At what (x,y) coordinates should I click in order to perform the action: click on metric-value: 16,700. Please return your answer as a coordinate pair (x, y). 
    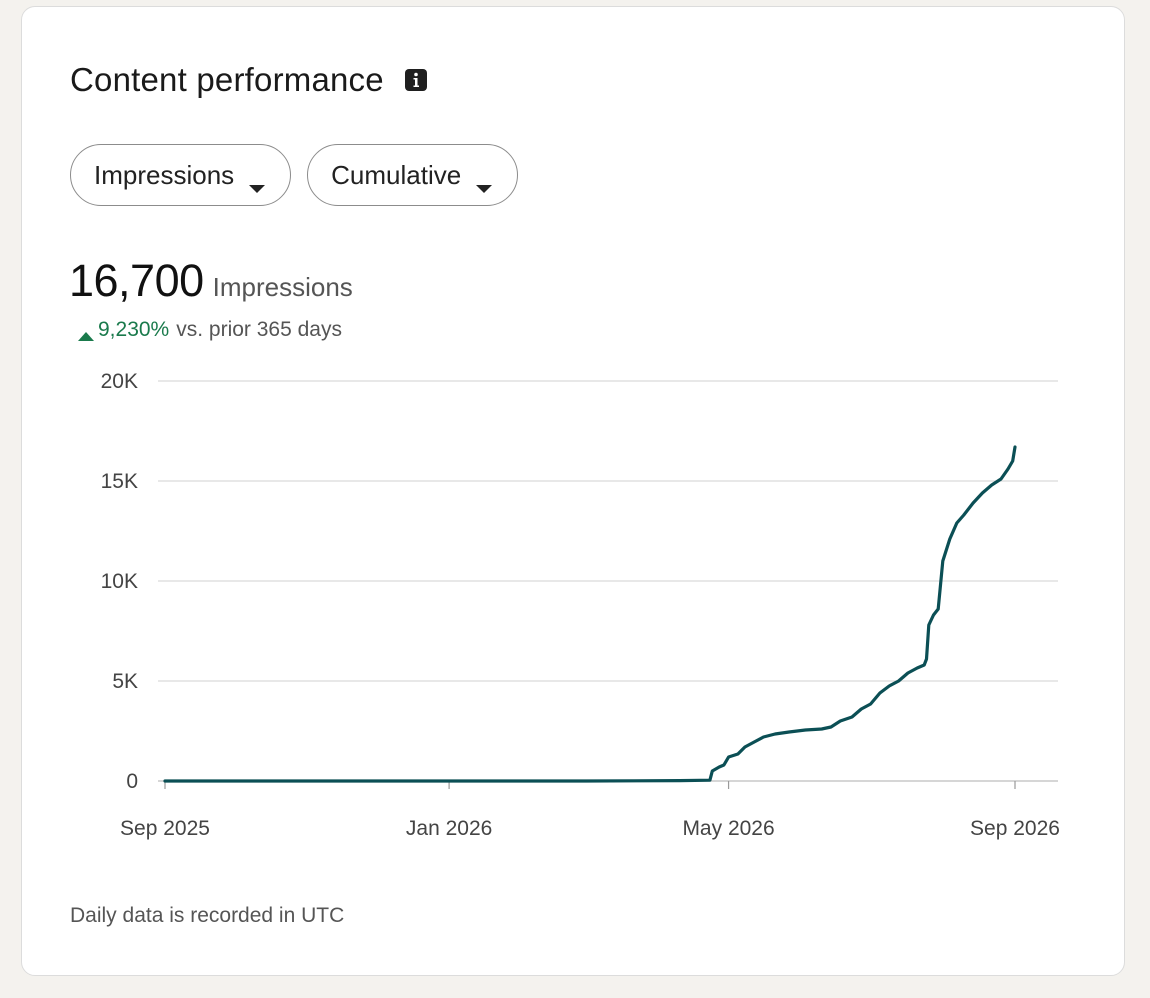
    Looking at the image, I should click on (136, 280).